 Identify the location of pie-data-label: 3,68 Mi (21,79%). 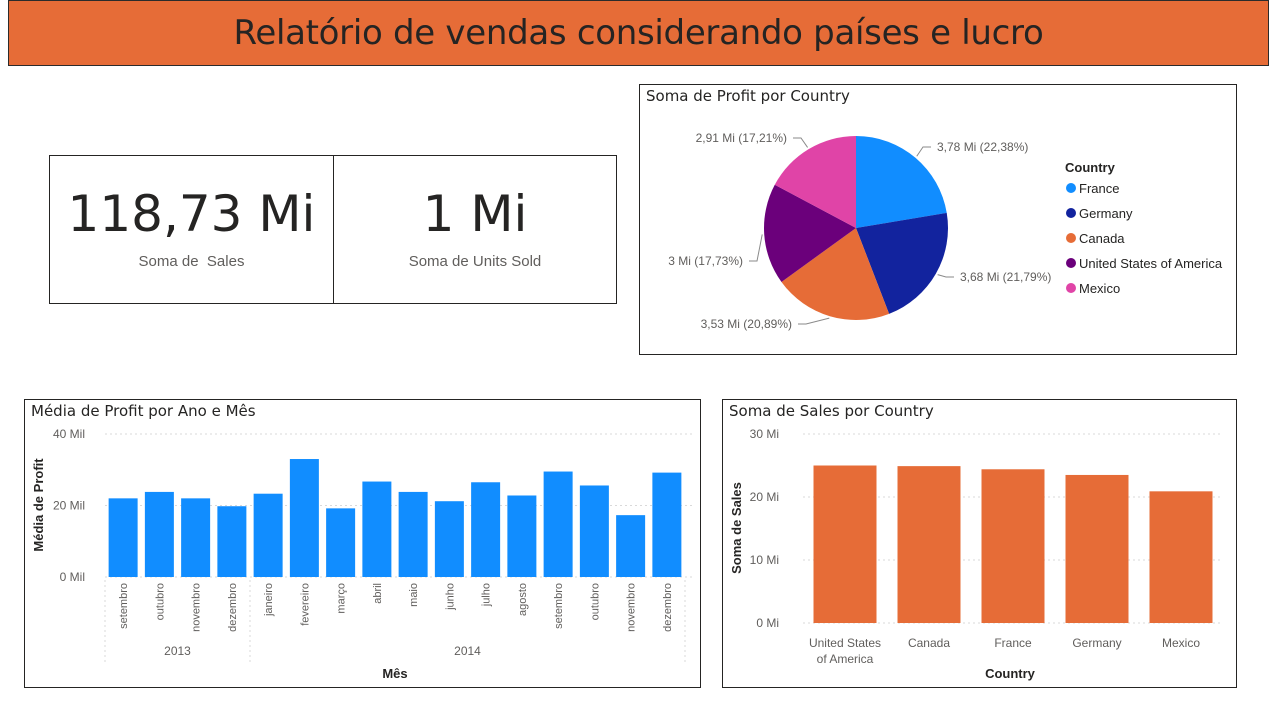
(1005, 277).